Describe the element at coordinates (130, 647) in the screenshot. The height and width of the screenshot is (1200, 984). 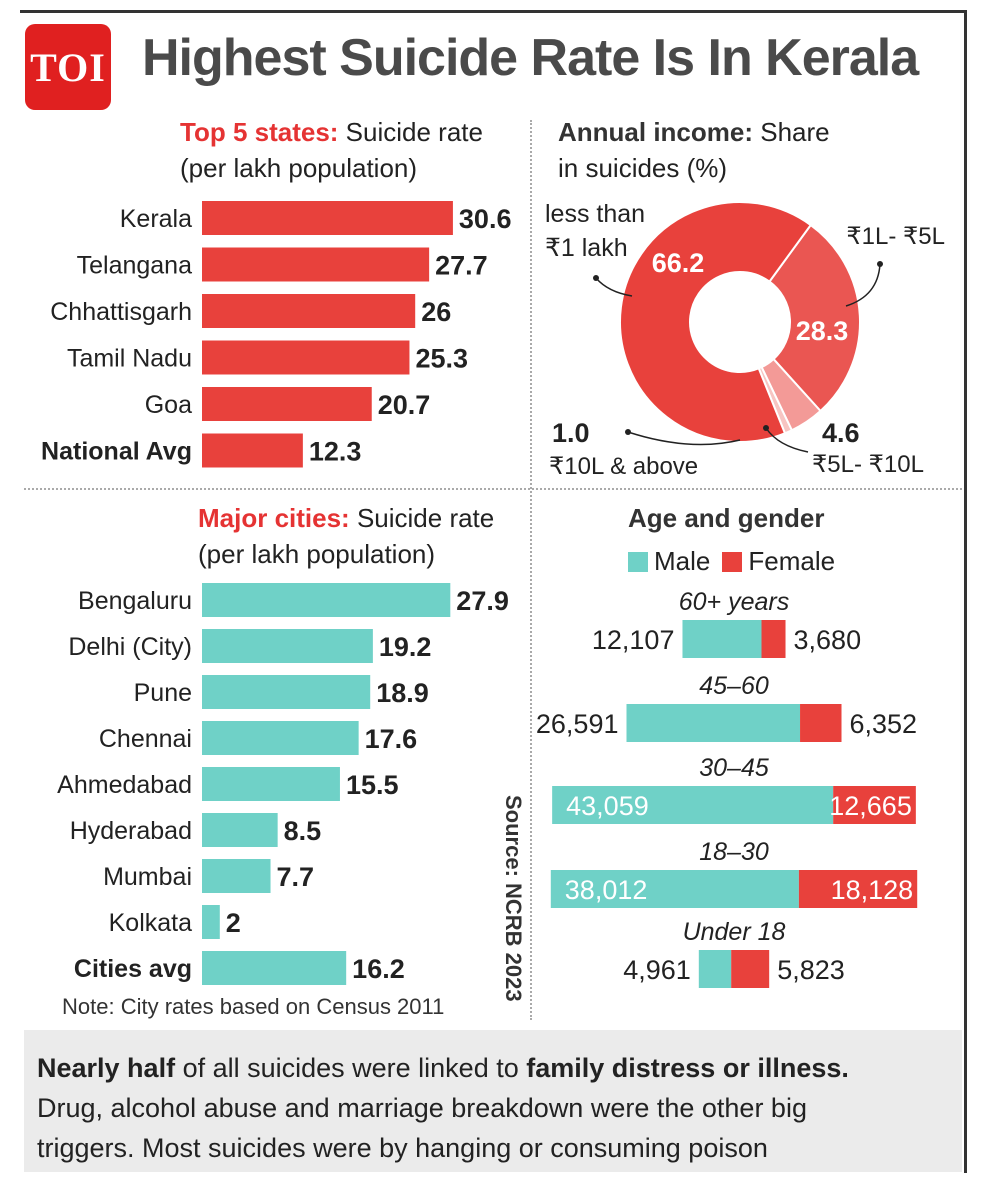
I see `city-category-label: Delhi (City)` at that location.